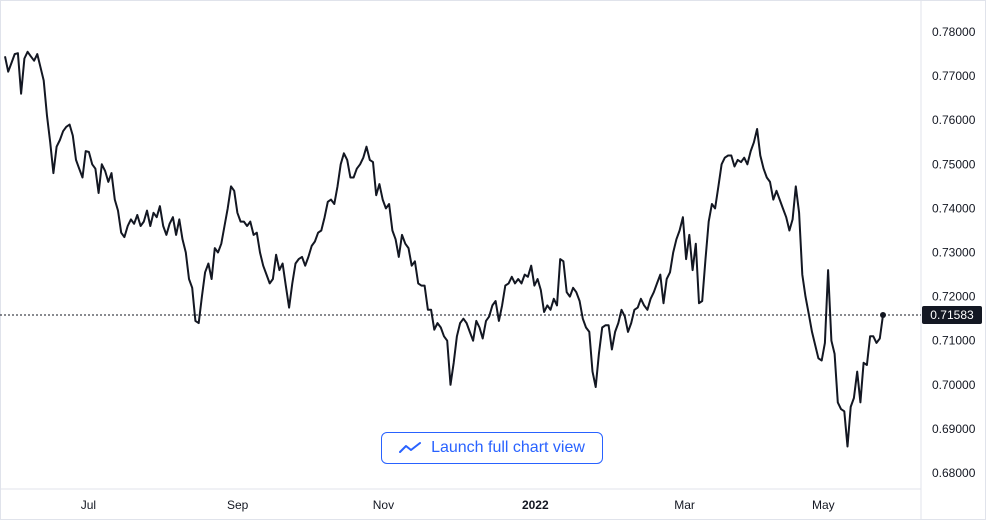 This screenshot has width=986, height=520. Describe the element at coordinates (823, 505) in the screenshot. I see `x-tick-label: May` at that location.